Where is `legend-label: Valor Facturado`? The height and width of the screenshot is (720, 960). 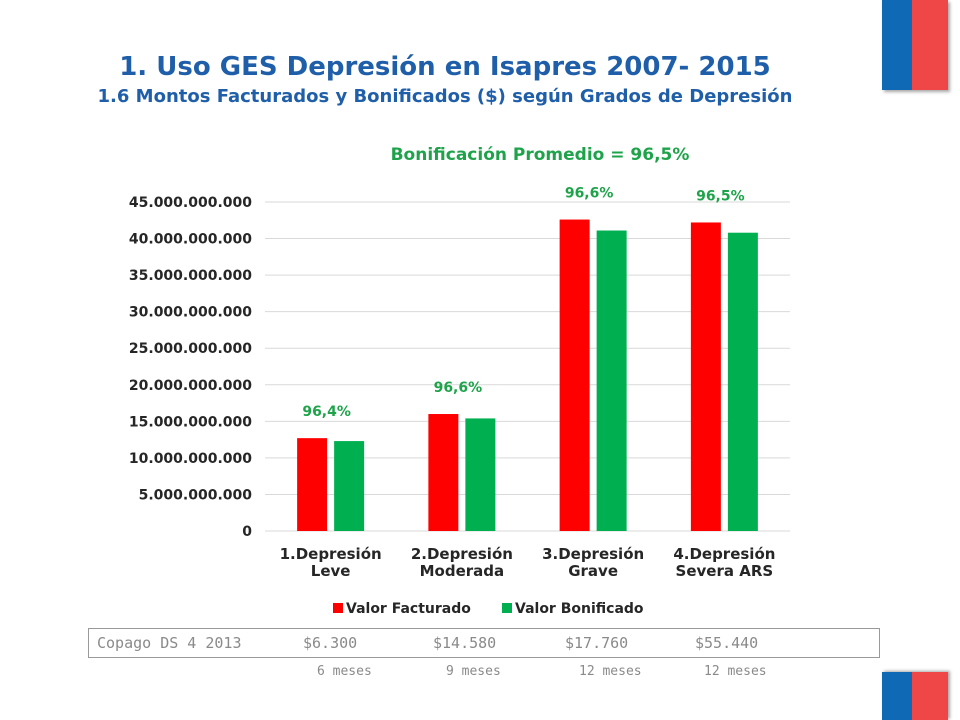 legend-label: Valor Facturado is located at coordinates (408, 609).